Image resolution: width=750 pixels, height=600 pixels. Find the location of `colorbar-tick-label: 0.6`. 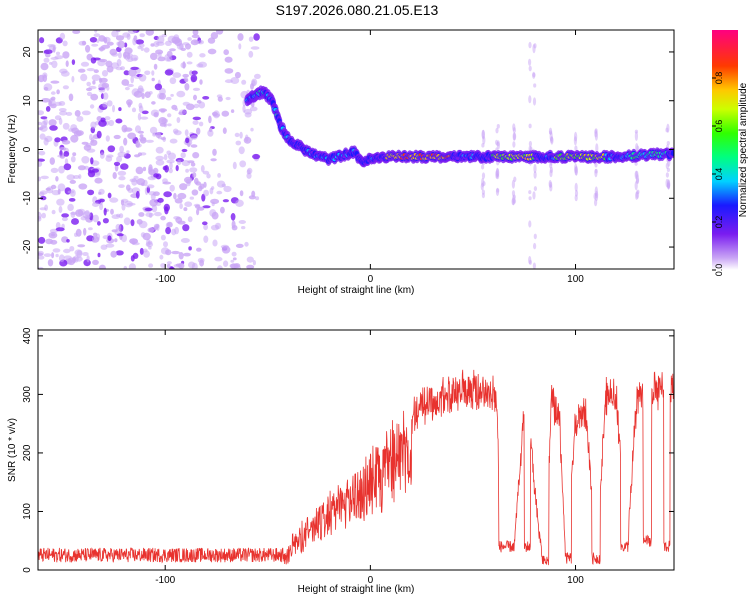

colorbar-tick-label: 0.6 is located at coordinates (719, 126).